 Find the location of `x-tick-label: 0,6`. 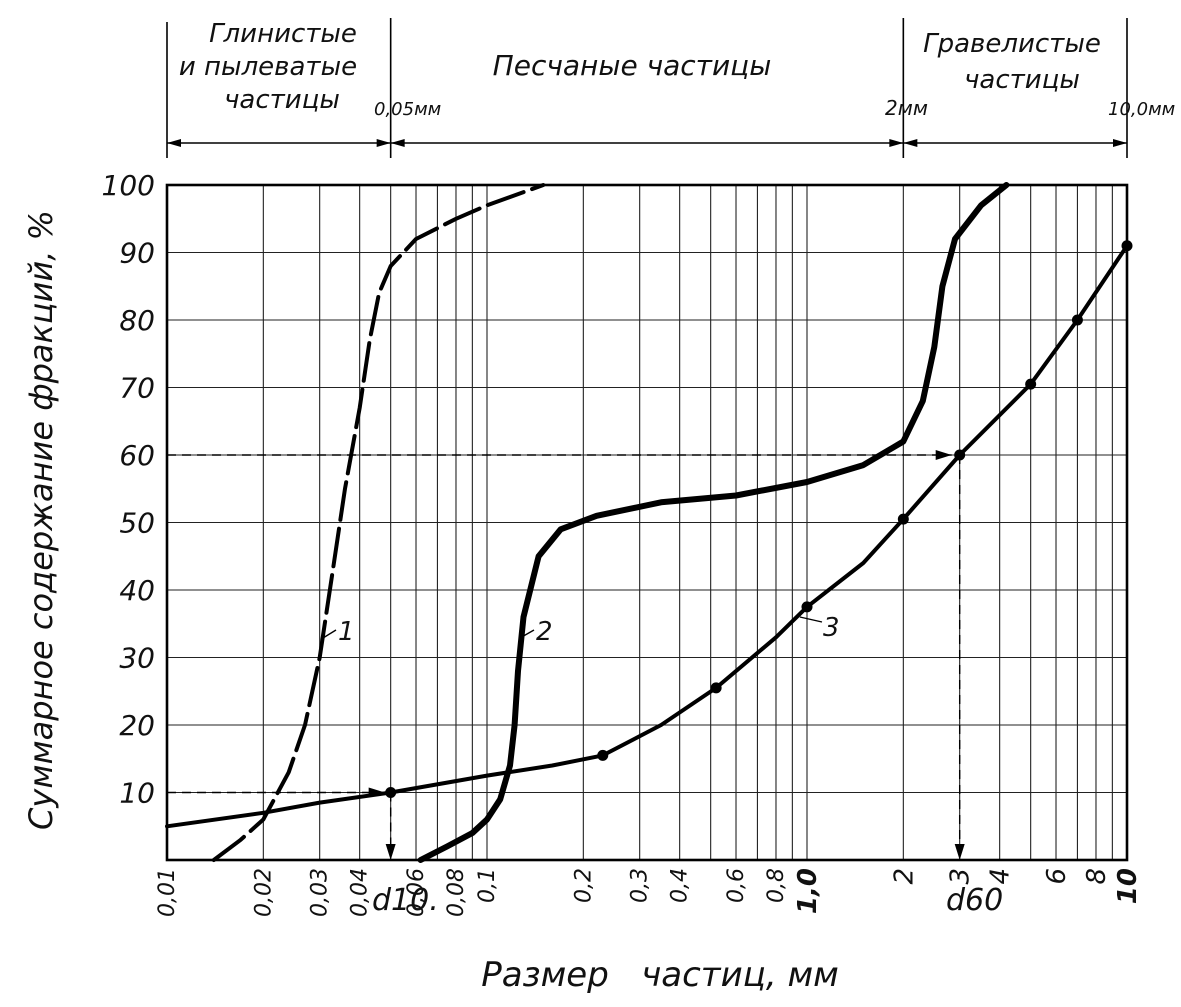

x-tick-label: 0,6 is located at coordinates (736, 885).